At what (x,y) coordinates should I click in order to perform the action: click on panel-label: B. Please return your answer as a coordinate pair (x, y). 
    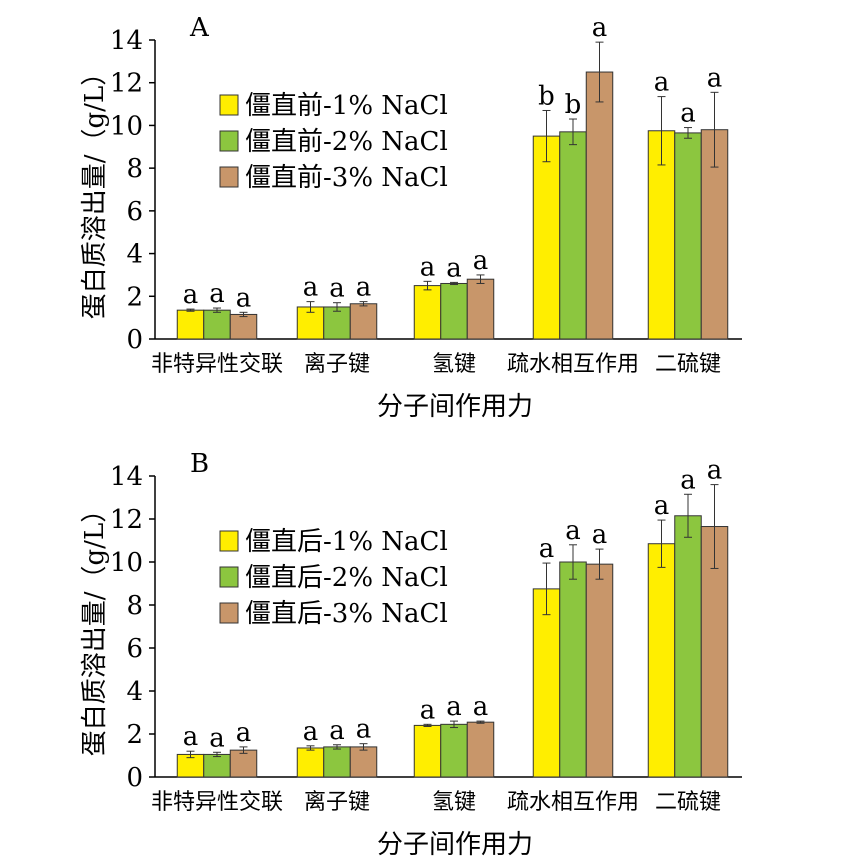
    Looking at the image, I should click on (199, 464).